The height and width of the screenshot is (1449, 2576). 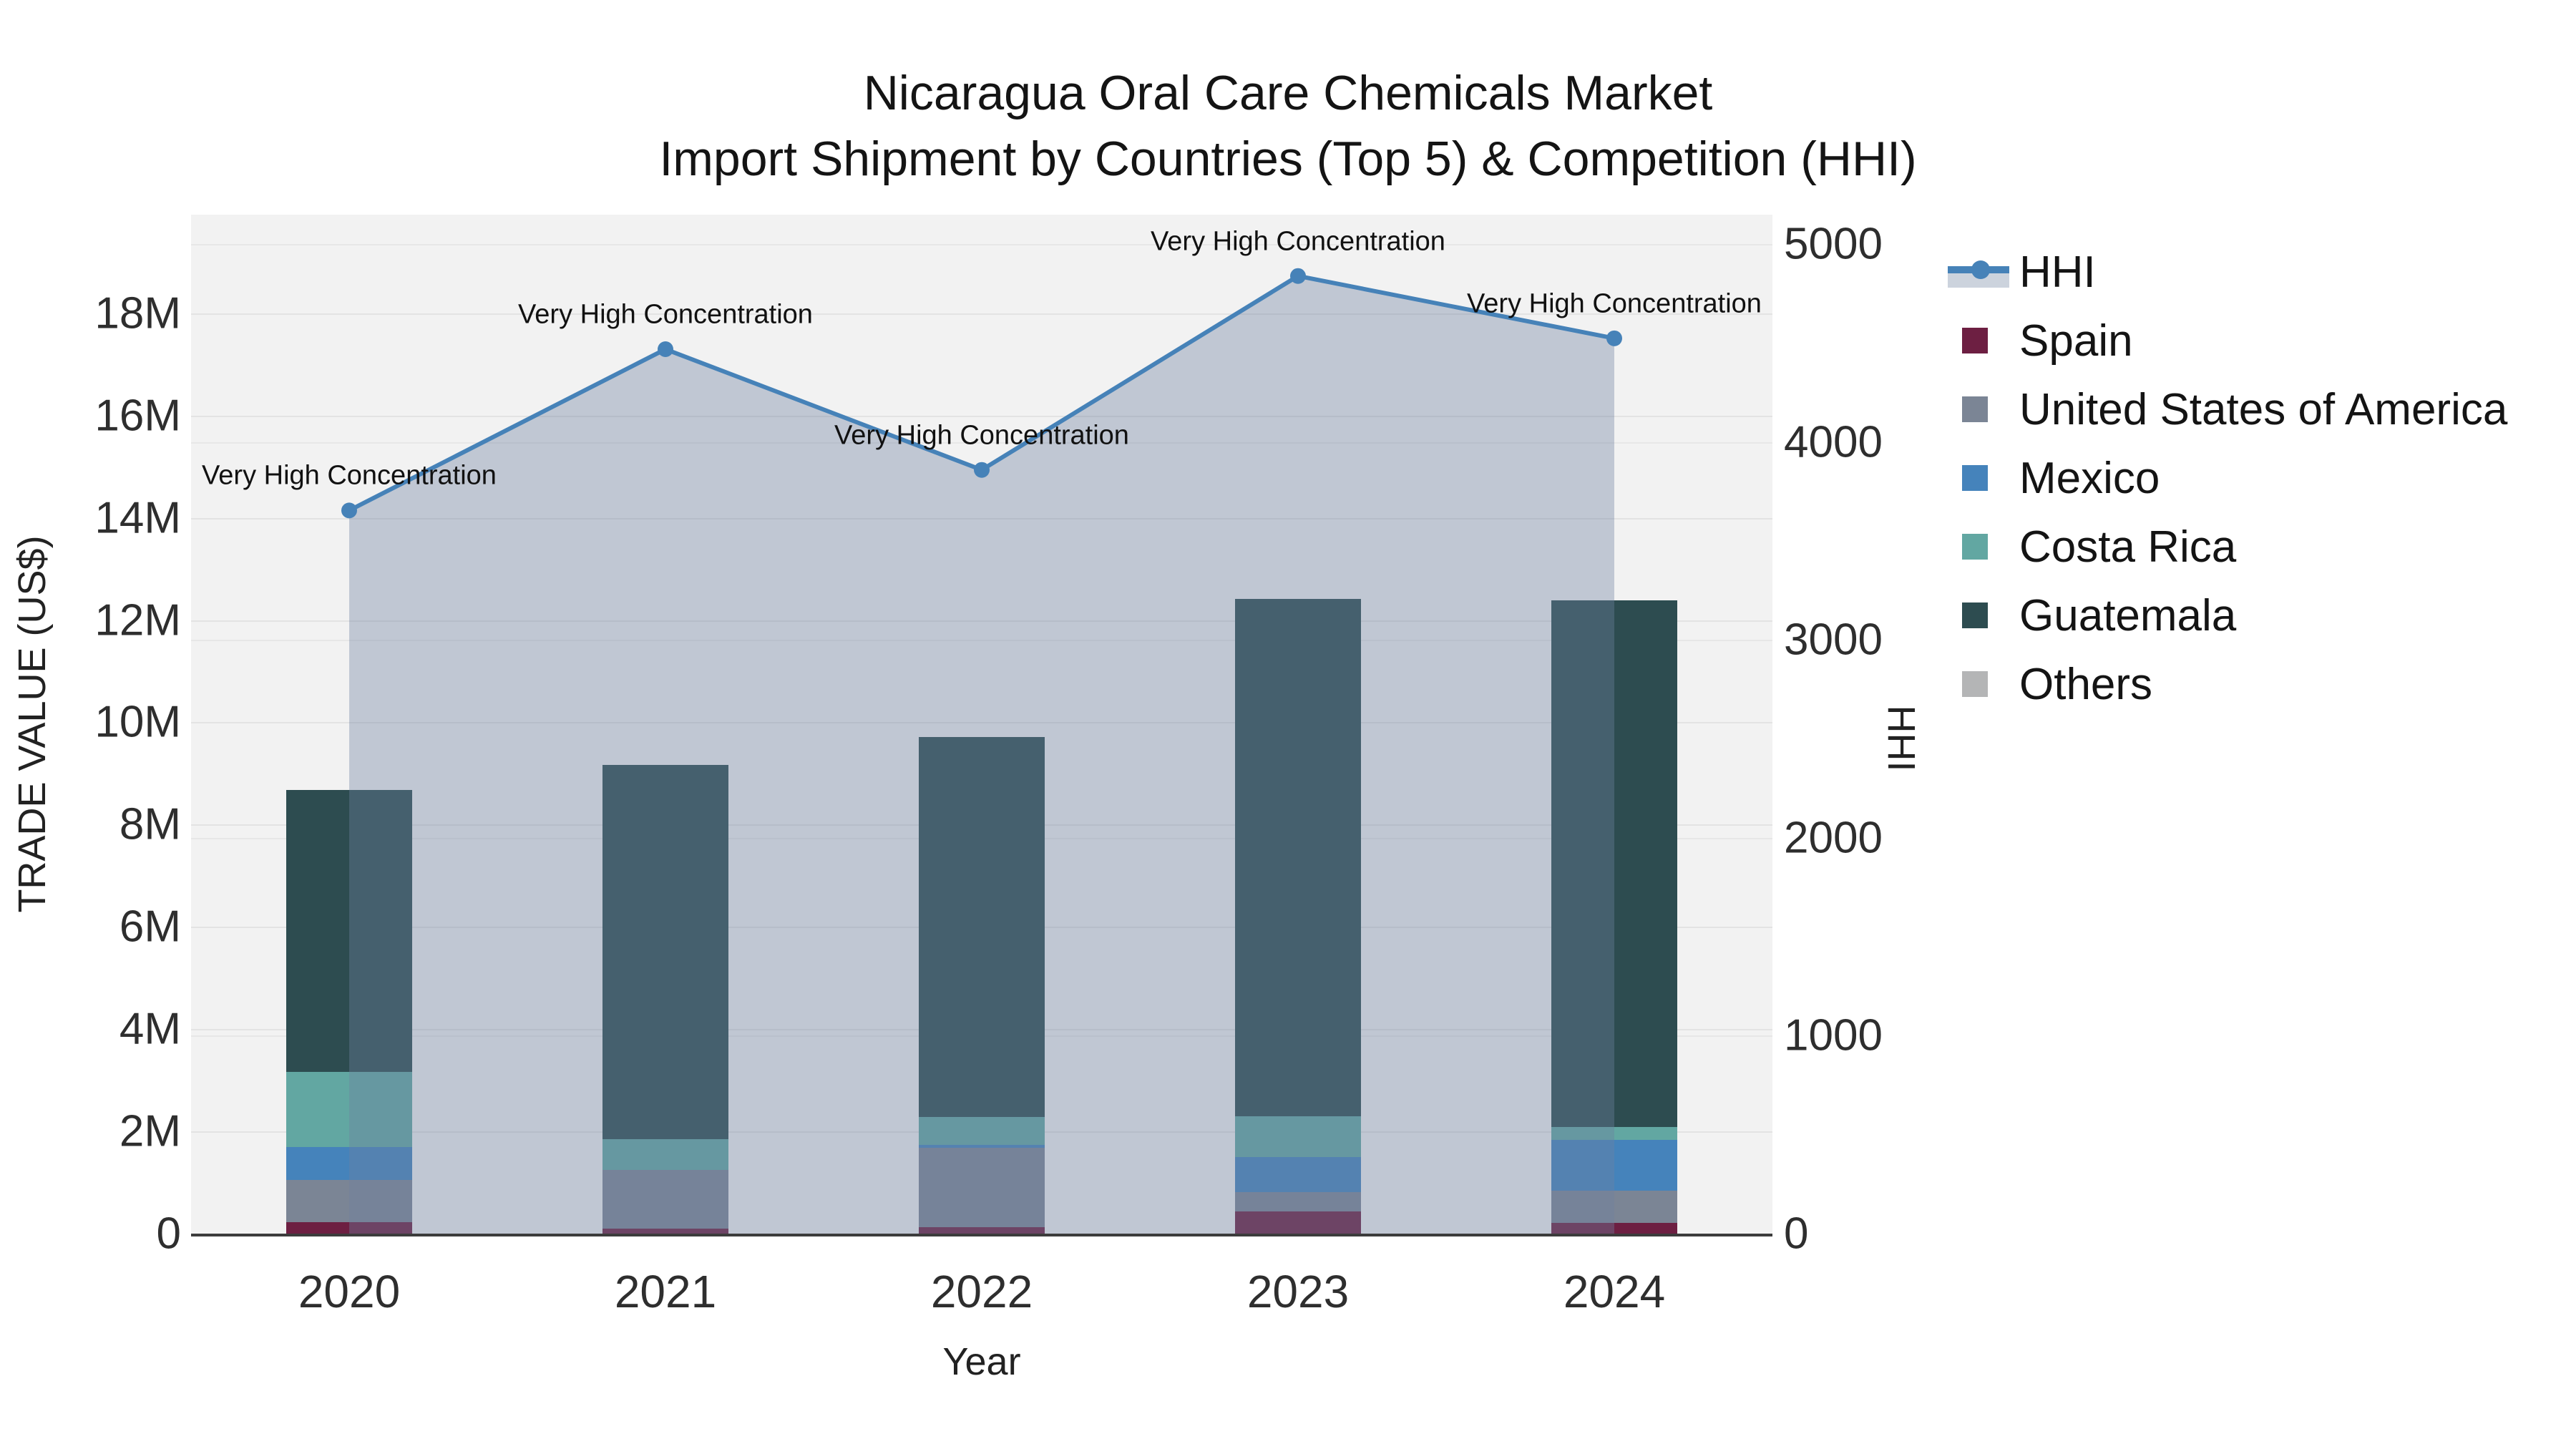 What do you see at coordinates (2057, 272) in the screenshot?
I see `legend-label-hhi: HHI` at bounding box center [2057, 272].